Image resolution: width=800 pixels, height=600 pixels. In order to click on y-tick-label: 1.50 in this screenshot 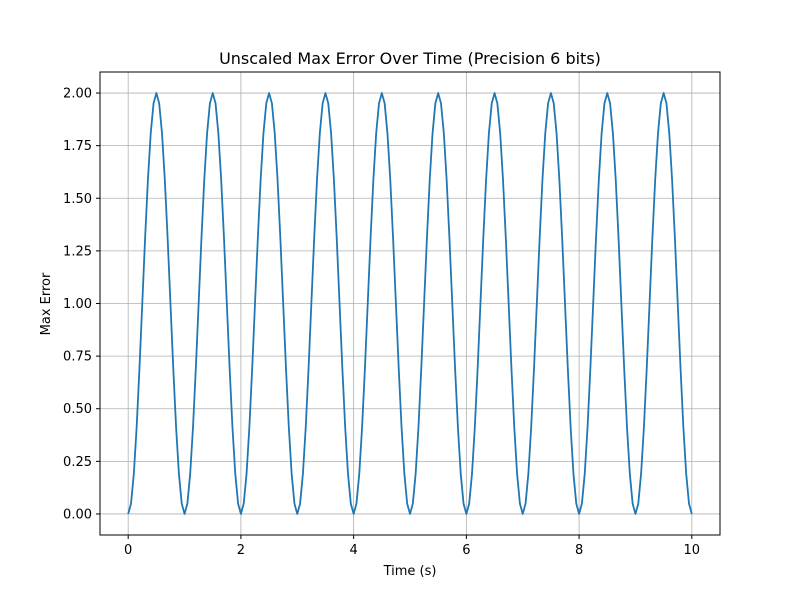, I will do `click(77, 199)`.